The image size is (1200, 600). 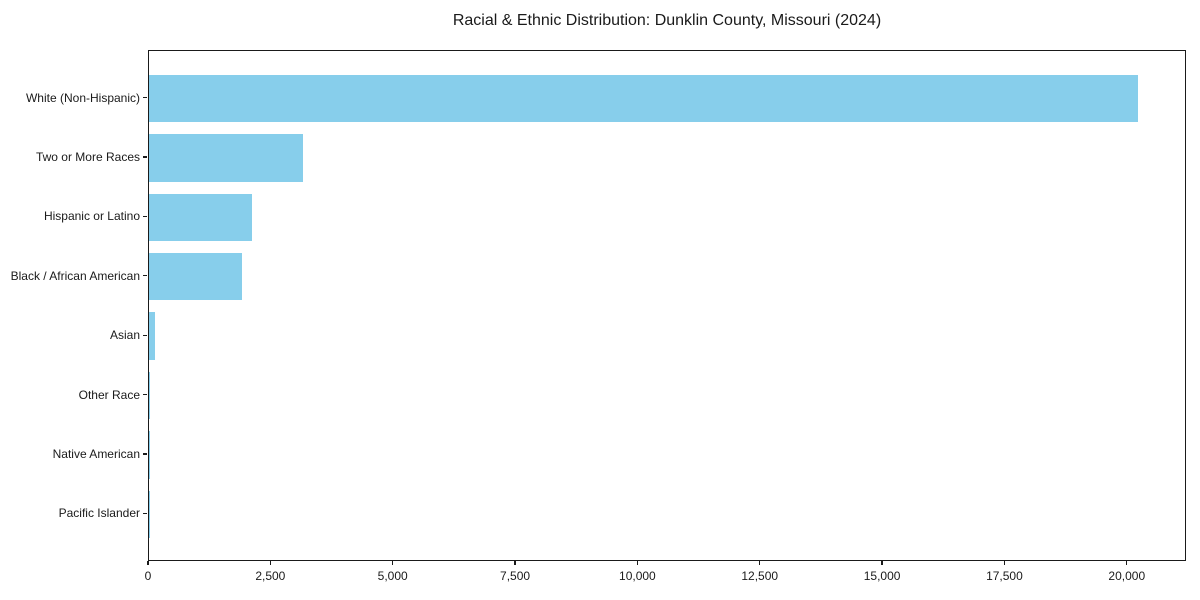 What do you see at coordinates (196, 276) in the screenshot?
I see `bar-black-african-american` at bounding box center [196, 276].